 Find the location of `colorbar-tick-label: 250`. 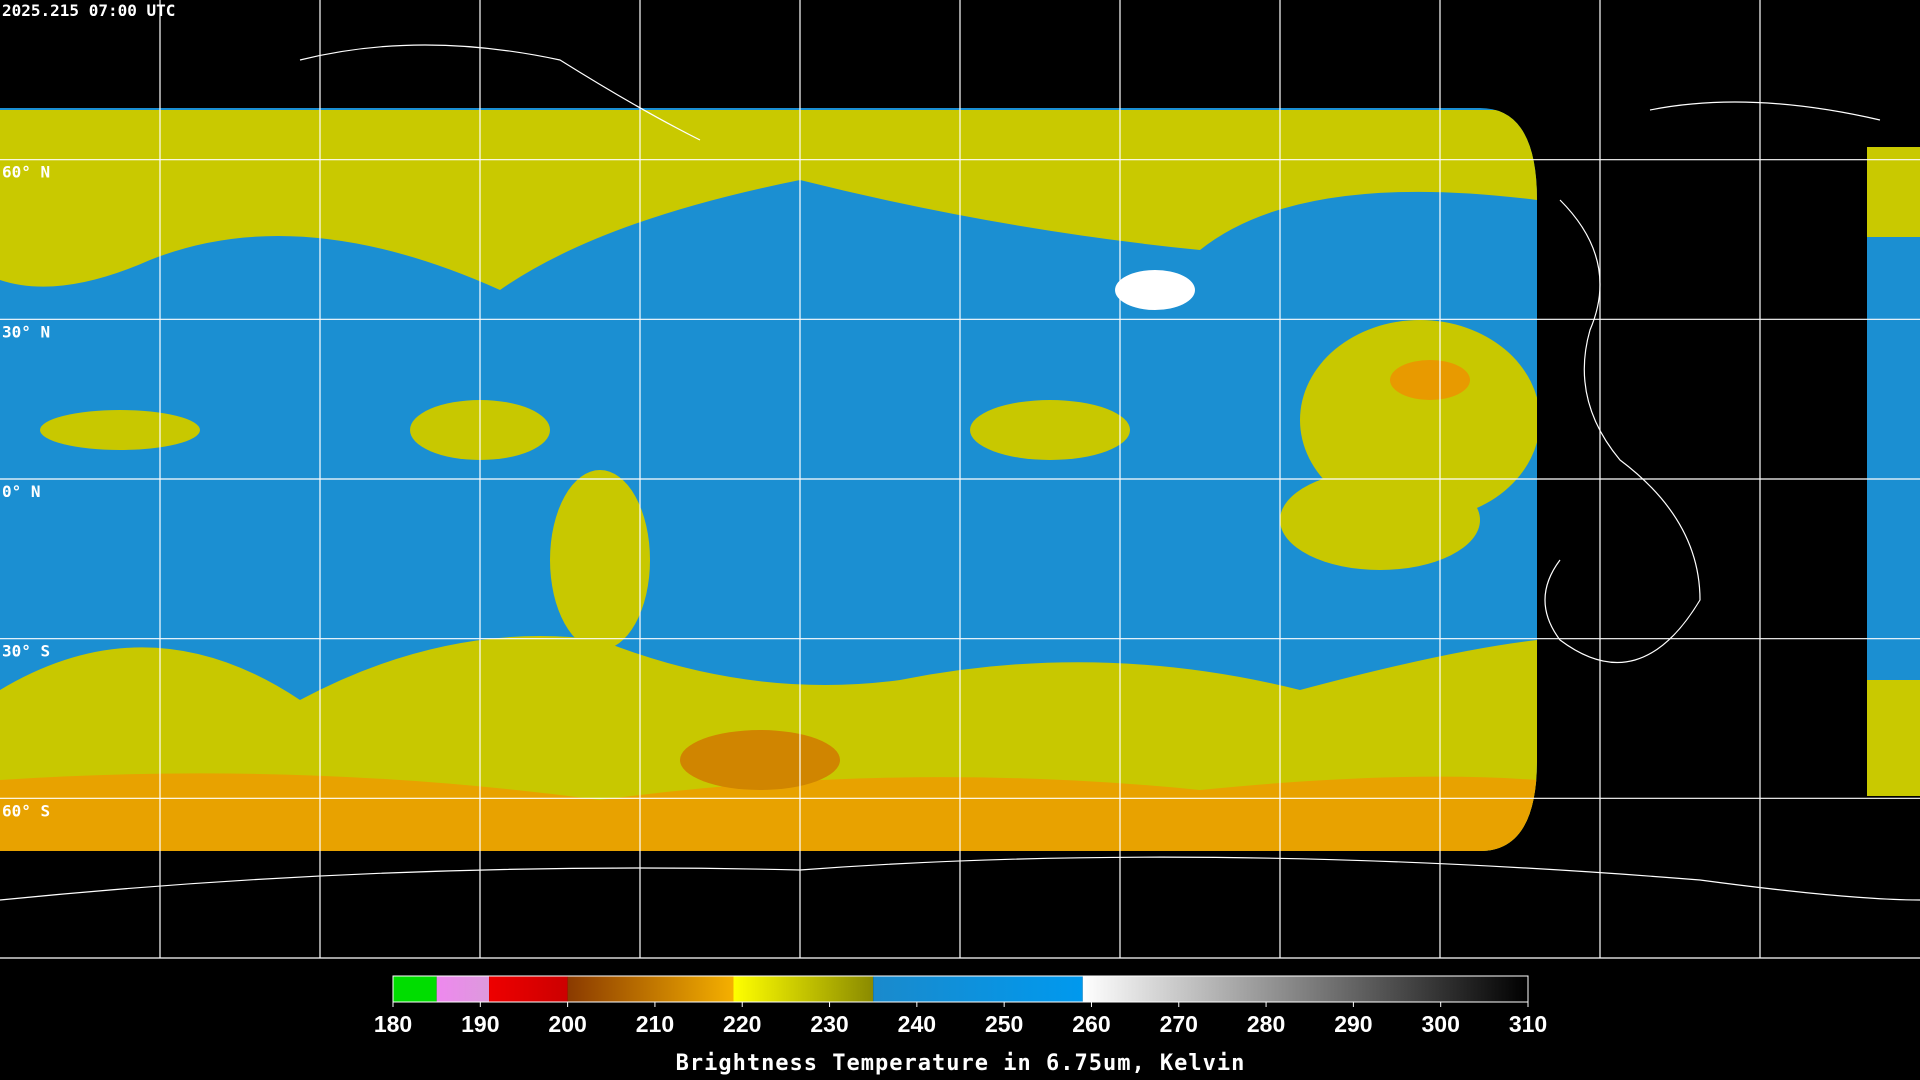

colorbar-tick-label: 250 is located at coordinates (1004, 1024).